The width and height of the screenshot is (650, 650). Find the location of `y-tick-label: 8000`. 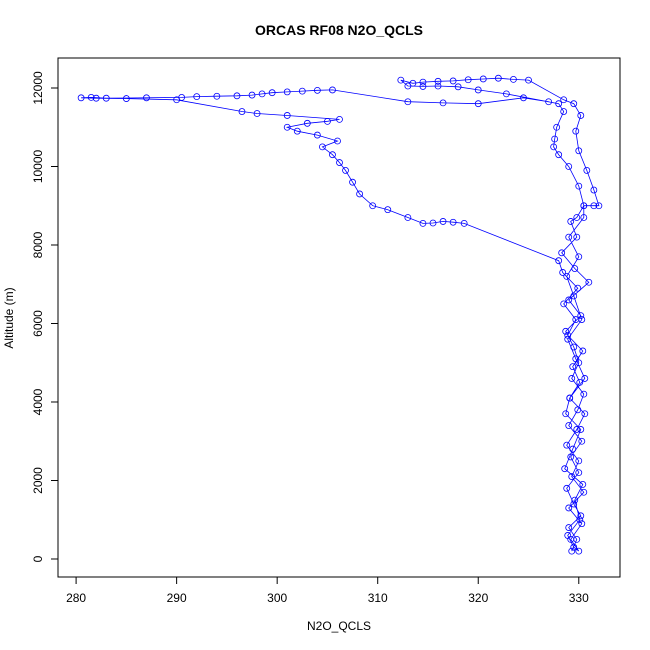

y-tick-label: 8000 is located at coordinates (38, 244).